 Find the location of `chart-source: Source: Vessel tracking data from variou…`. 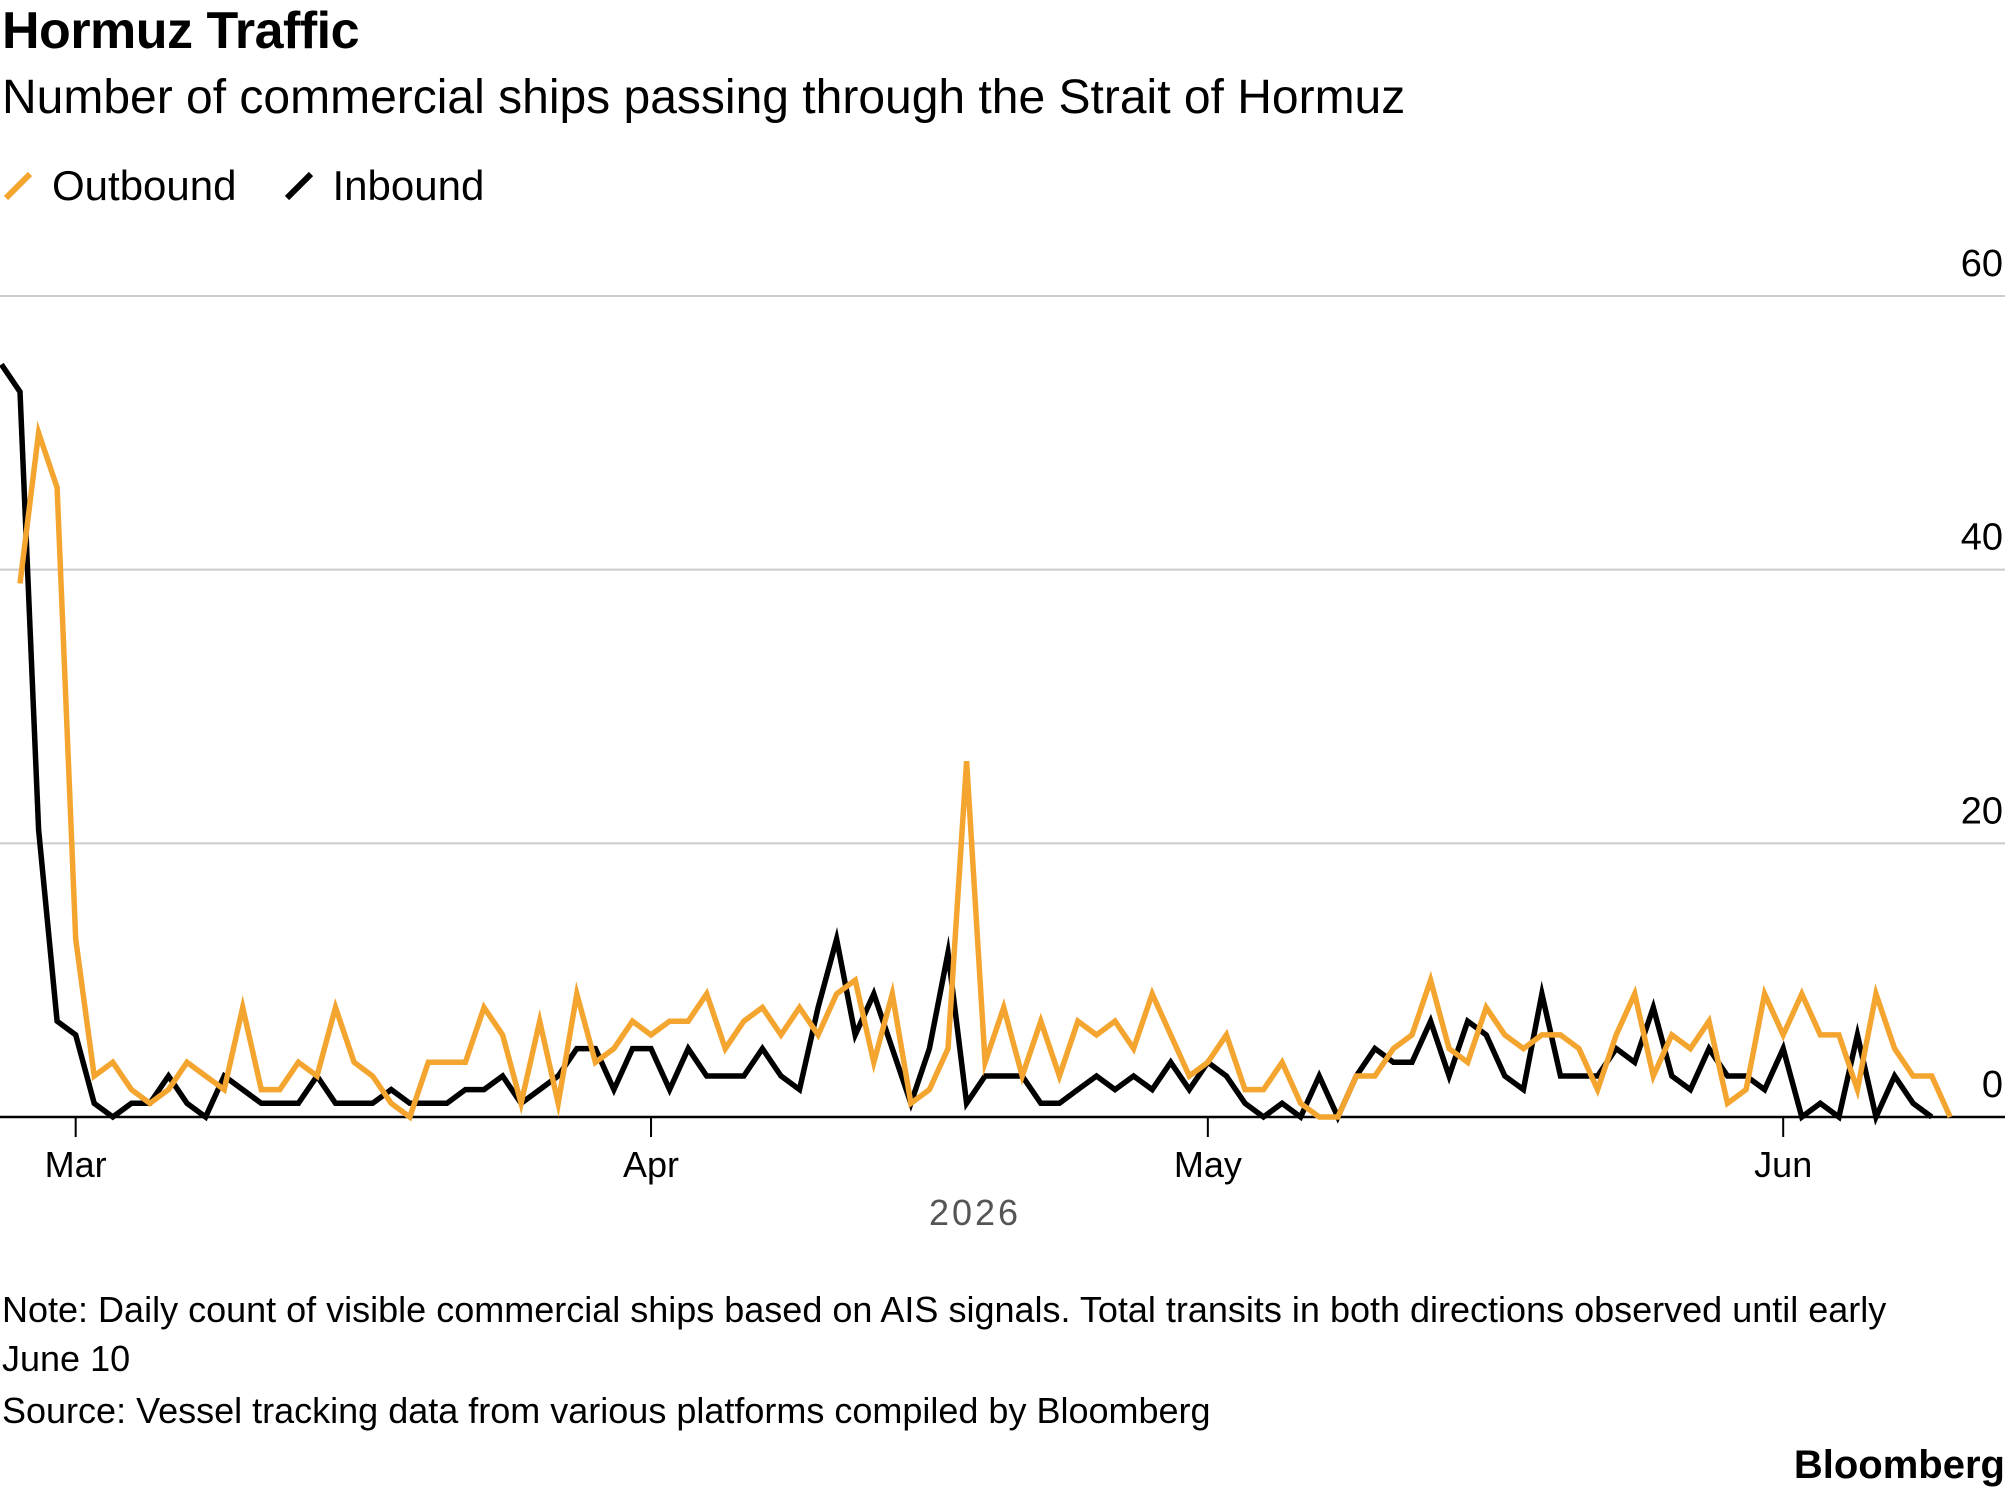

chart-source: Source: Vessel tracking data from variou… is located at coordinates (606, 1410).